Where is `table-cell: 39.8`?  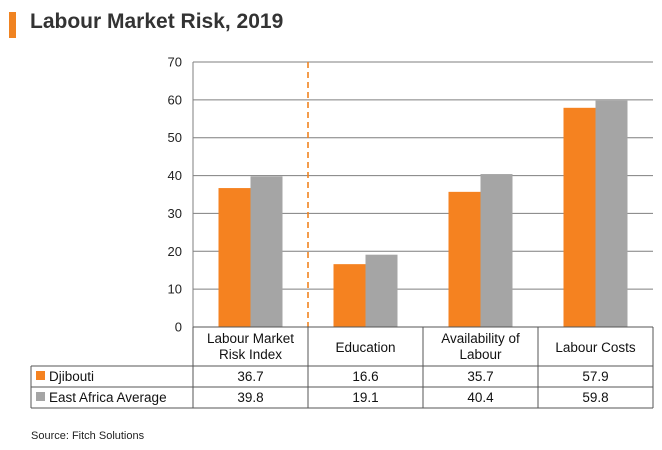 table-cell: 39.8 is located at coordinates (250, 397).